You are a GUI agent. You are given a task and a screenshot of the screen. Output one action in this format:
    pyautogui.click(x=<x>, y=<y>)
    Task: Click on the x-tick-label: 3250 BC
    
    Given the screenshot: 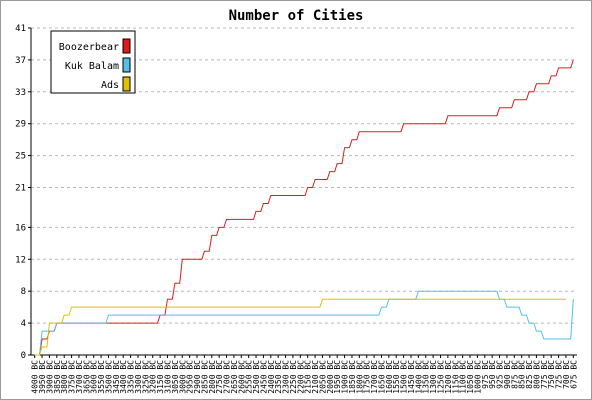 What is the action you would take?
    pyautogui.click(x=145, y=377)
    